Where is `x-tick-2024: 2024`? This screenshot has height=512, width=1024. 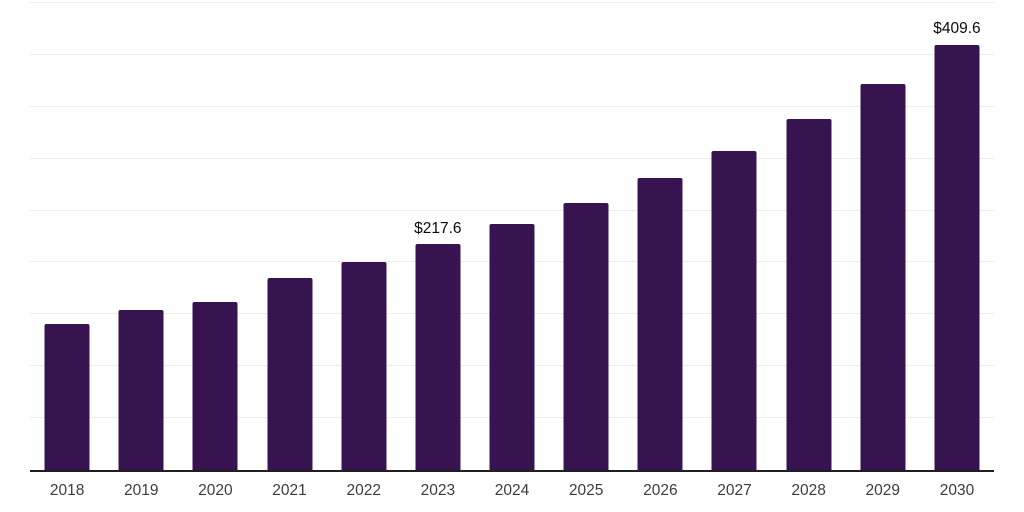 x-tick-2024: 2024 is located at coordinates (512, 490).